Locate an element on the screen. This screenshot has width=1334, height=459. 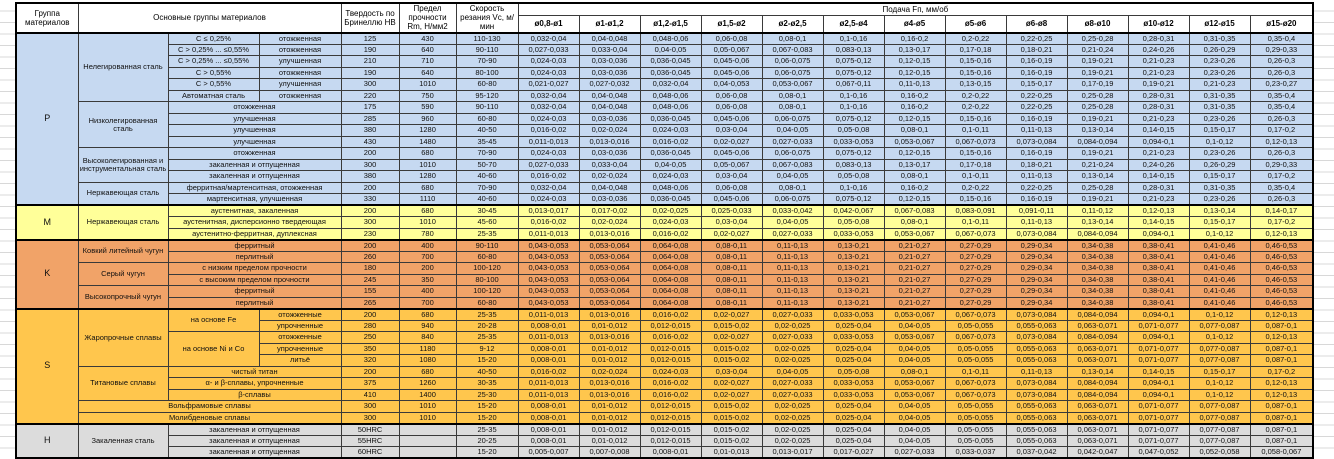
cell-feed-value: 0,083-0,13 is located at coordinates (853, 50).